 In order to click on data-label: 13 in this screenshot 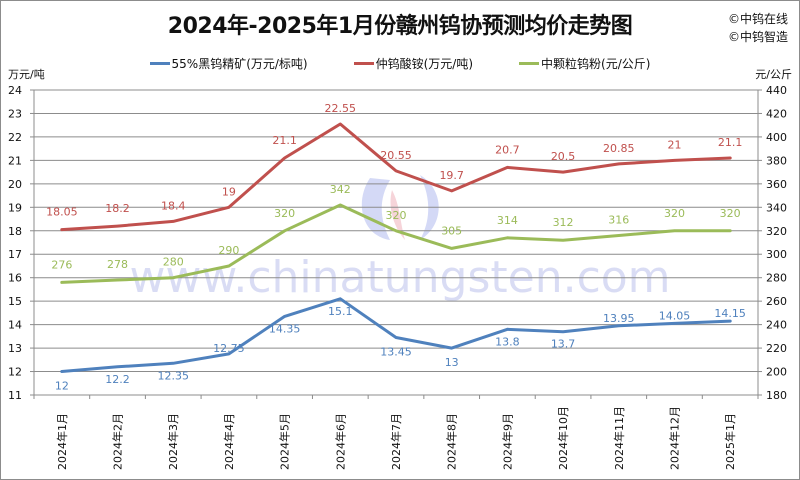, I will do `click(452, 362)`.